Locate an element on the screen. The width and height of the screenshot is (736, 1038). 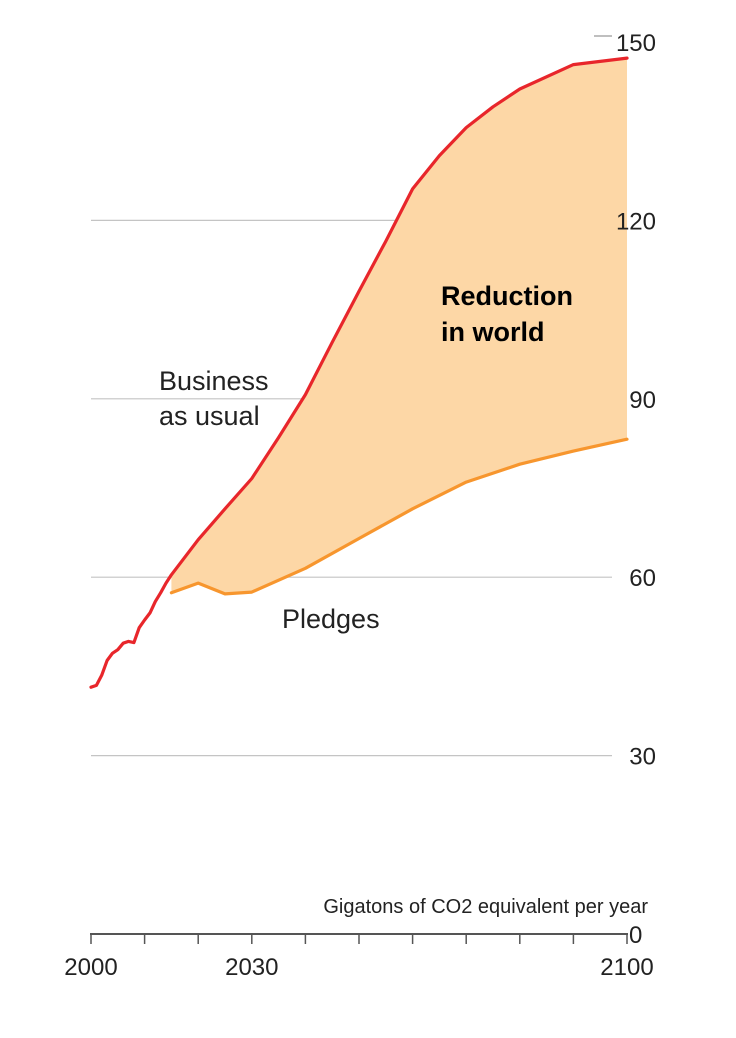
y-tick-label-150: 150 is located at coordinates (636, 43).